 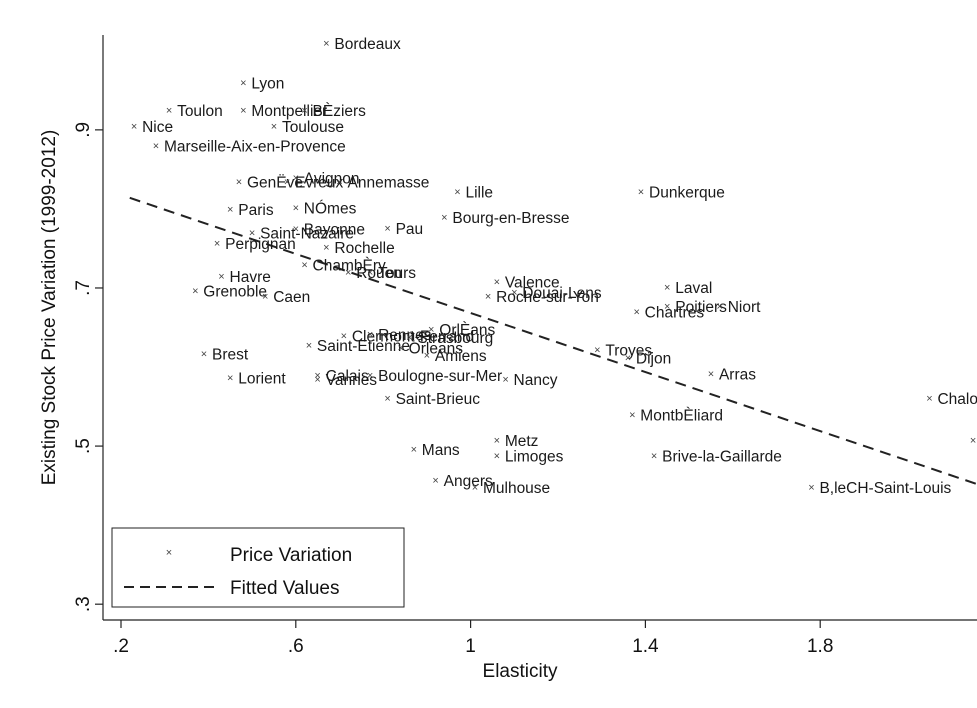 What do you see at coordinates (645, 646) in the screenshot?
I see `x-tick-label: 1.4` at bounding box center [645, 646].